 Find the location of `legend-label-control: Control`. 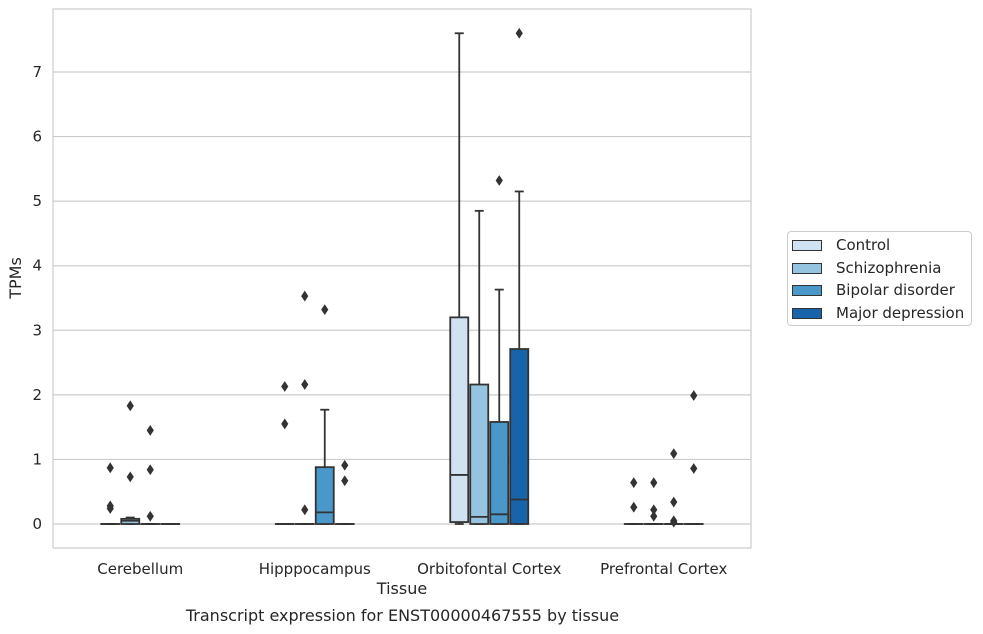

legend-label-control: Control is located at coordinates (863, 245).